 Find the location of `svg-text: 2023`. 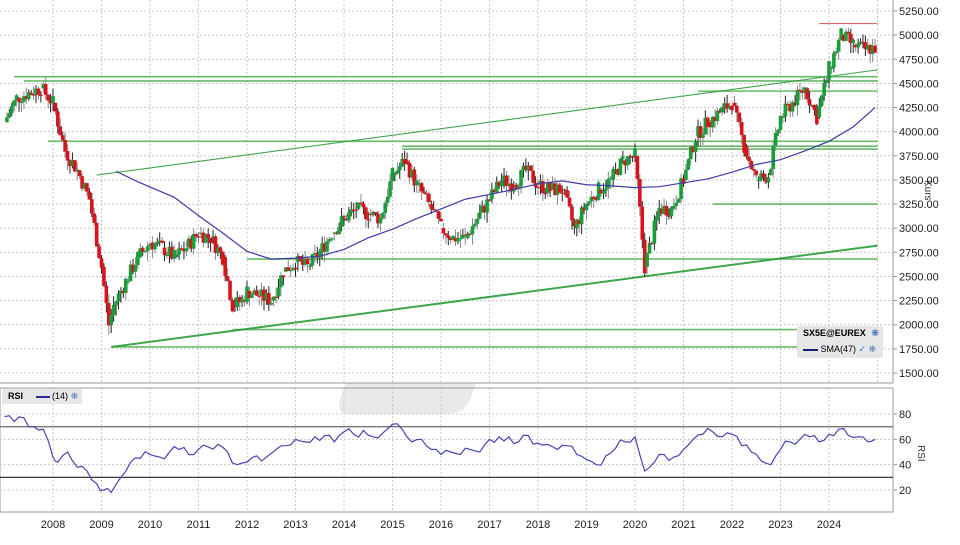

svg-text: 2023 is located at coordinates (780, 525).